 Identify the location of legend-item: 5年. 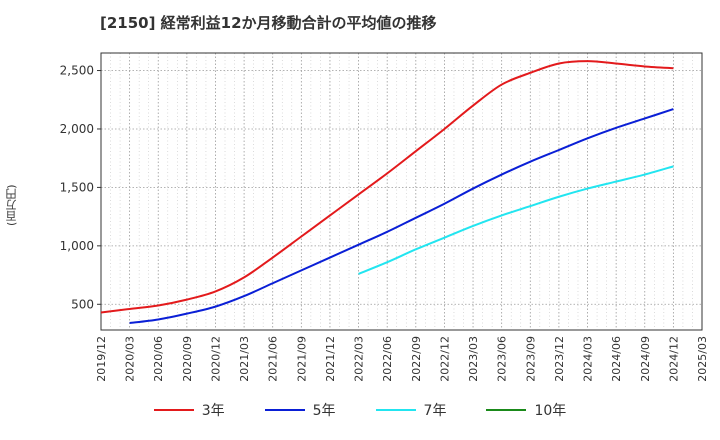
(300, 410).